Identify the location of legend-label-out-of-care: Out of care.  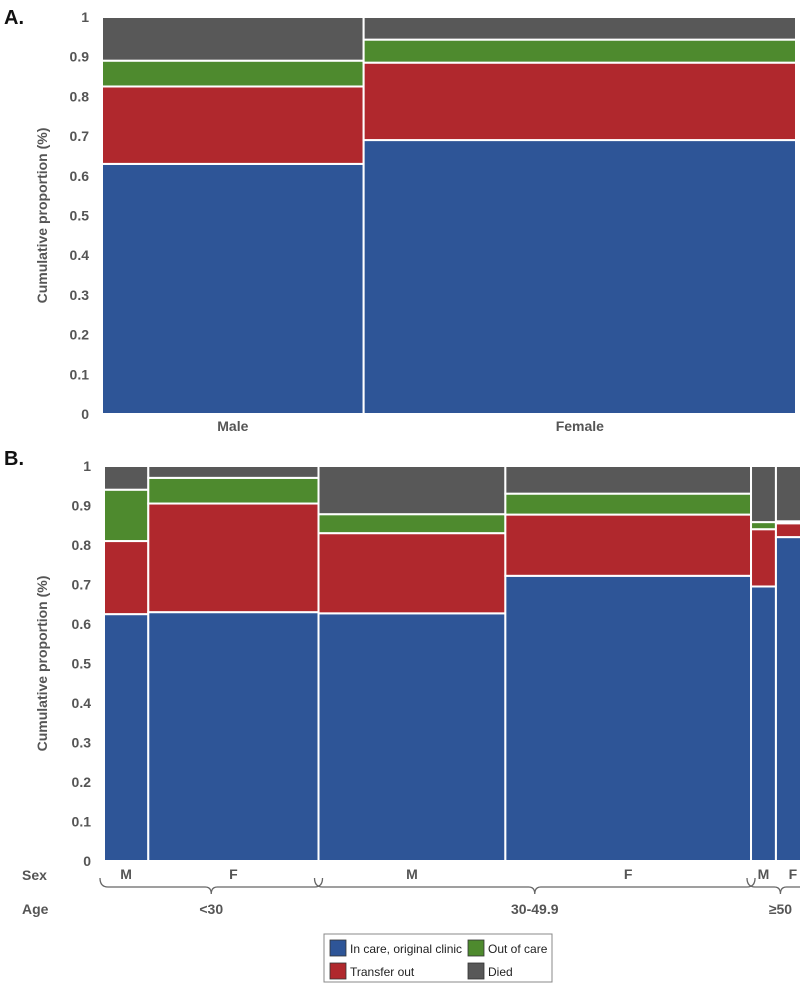
(518, 949).